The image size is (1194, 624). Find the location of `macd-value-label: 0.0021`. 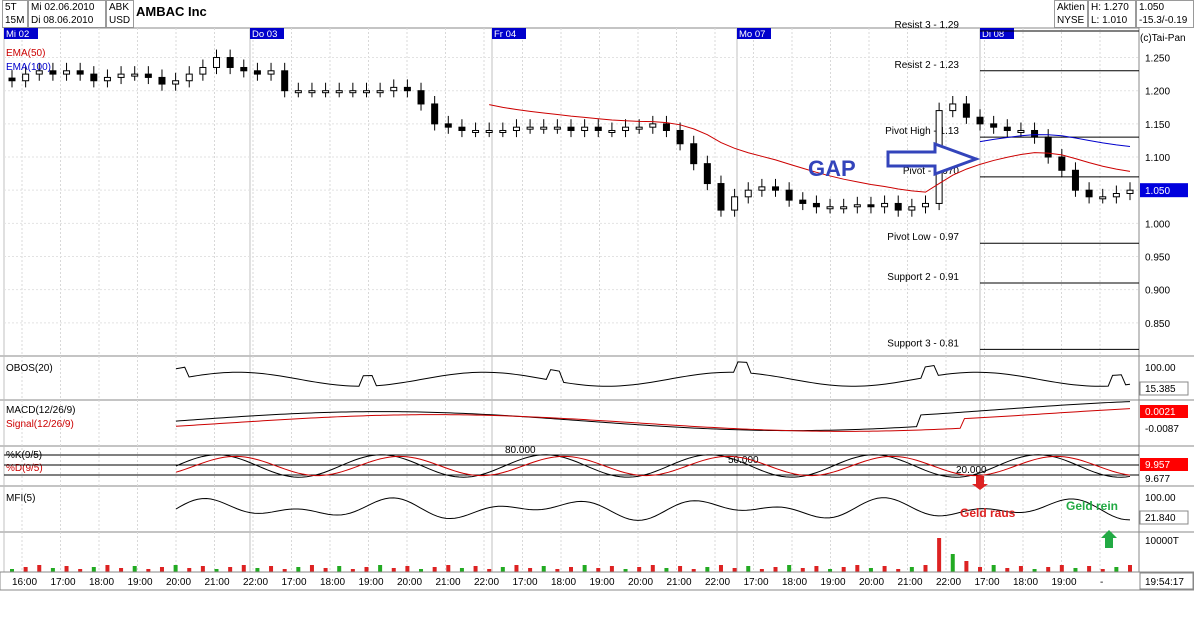

macd-value-label: 0.0021 is located at coordinates (1160, 412).